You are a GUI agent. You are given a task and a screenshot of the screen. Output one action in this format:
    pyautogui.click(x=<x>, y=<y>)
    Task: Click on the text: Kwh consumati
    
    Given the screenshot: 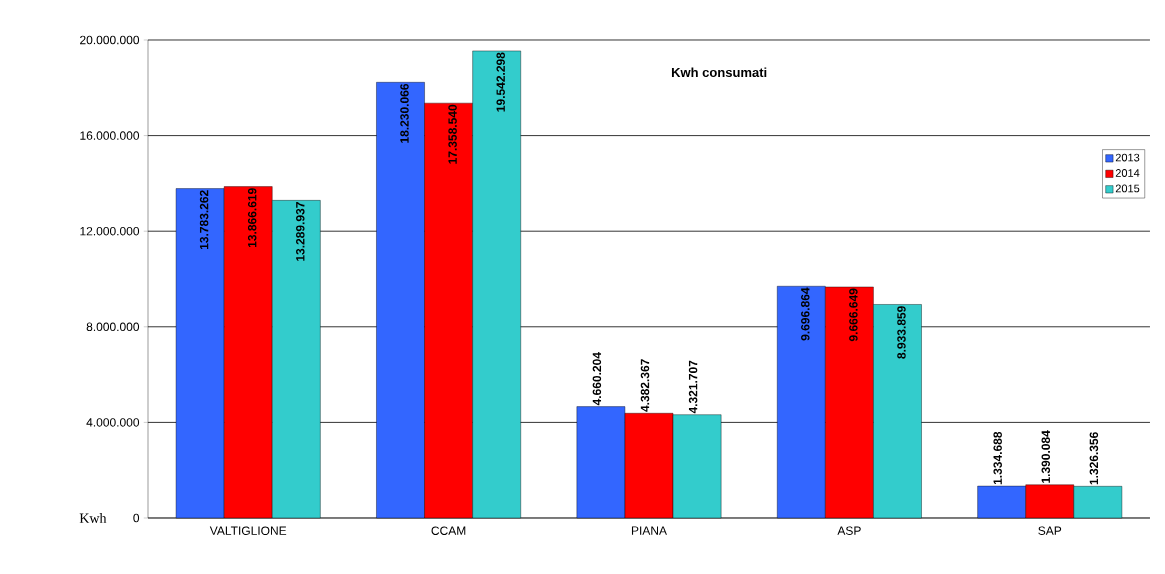 What is the action you would take?
    pyautogui.click(x=719, y=72)
    